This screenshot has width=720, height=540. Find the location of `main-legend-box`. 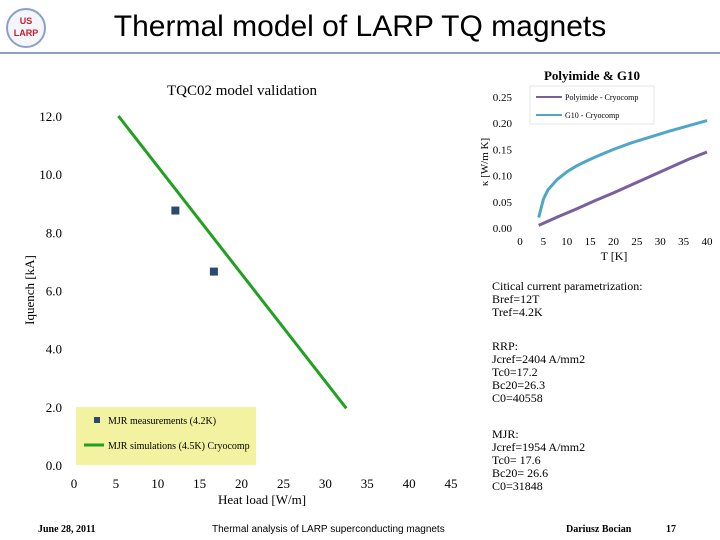

main-legend-box is located at coordinates (166, 436).